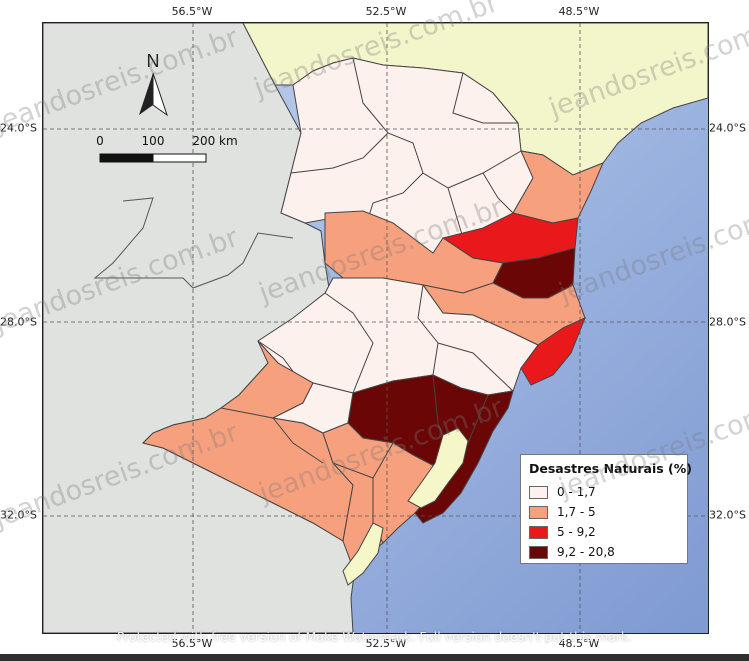 This screenshot has height=661, width=749. I want to click on lat-label-left-2: 28.0°S, so click(18, 322).